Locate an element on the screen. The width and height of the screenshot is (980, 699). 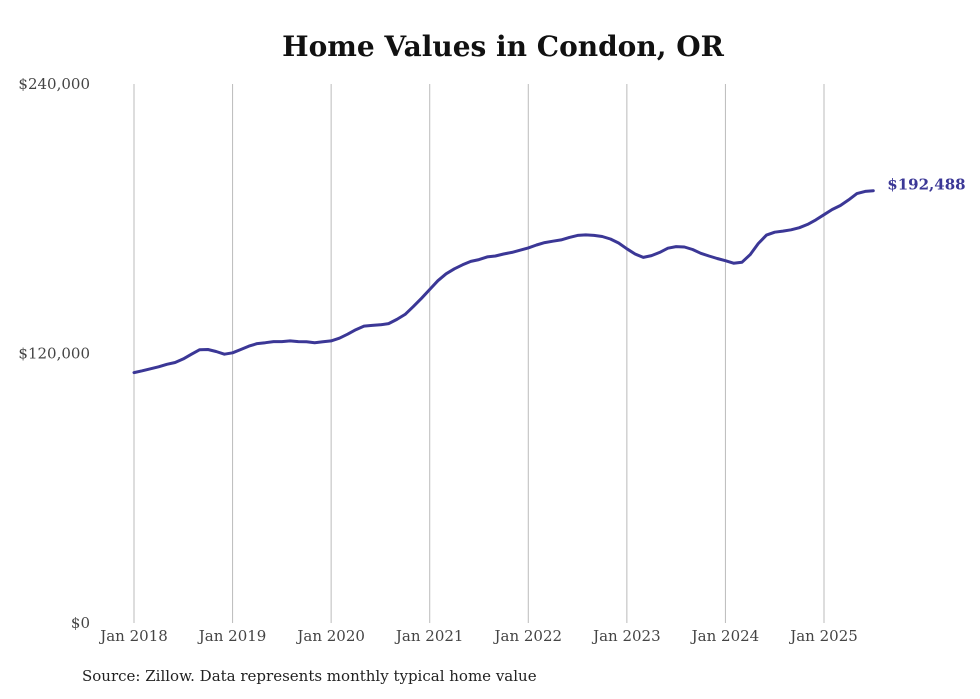
x-tick-label: Jan 2022 is located at coordinates (528, 636).